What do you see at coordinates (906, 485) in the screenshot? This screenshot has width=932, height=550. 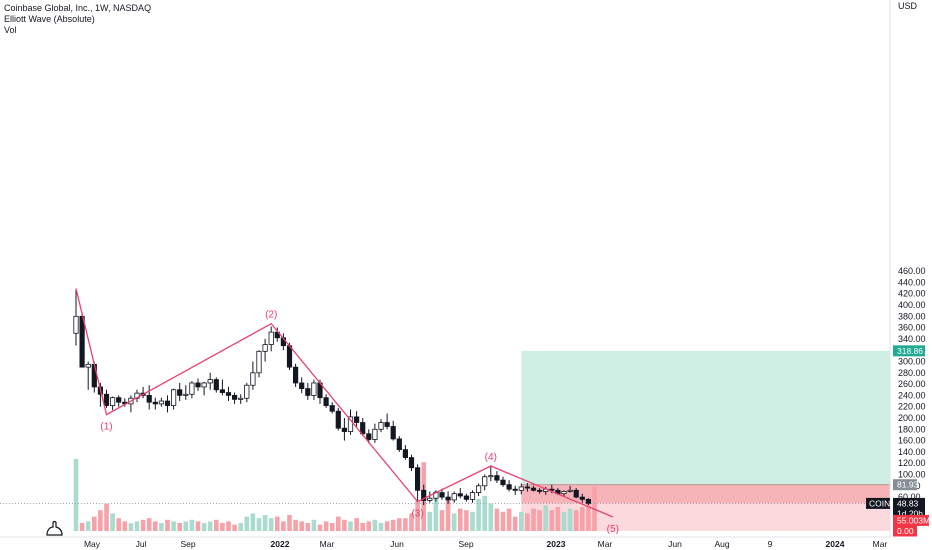 I see `entry-price-tag: 81.93` at bounding box center [906, 485].